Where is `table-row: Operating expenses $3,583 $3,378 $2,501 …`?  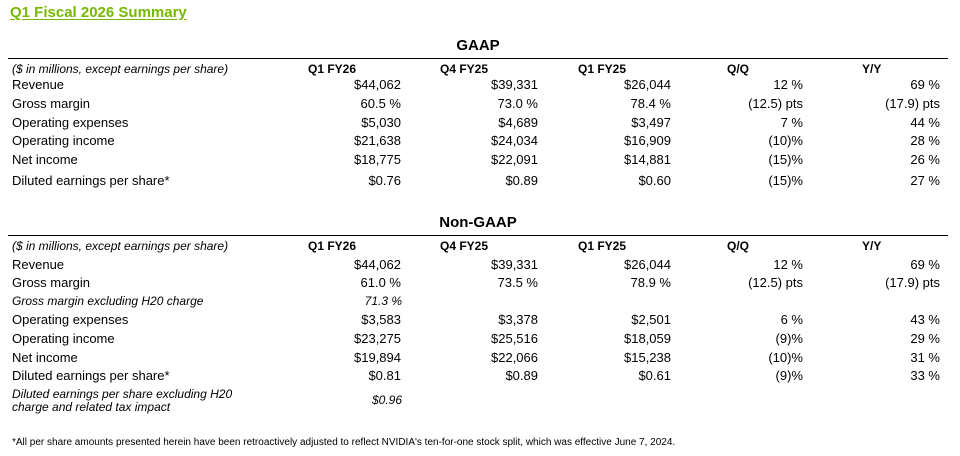 table-row: Operating expenses $3,583 $3,378 $2,501 … is located at coordinates (480, 320).